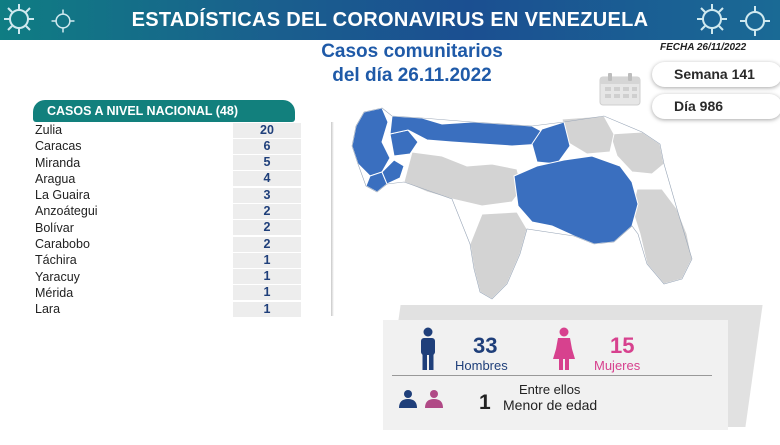  What do you see at coordinates (485, 402) in the screenshot?
I see `minor-count: 1` at bounding box center [485, 402].